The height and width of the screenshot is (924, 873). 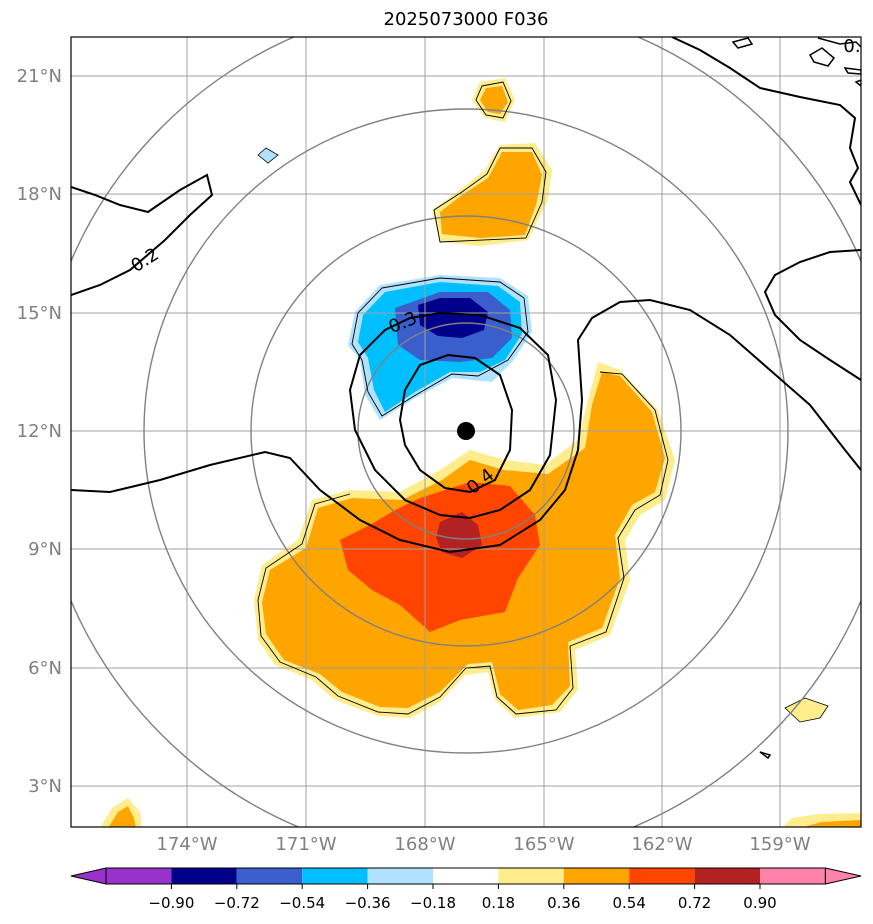 I want to click on colorbar-label: 0.54, so click(x=628, y=903).